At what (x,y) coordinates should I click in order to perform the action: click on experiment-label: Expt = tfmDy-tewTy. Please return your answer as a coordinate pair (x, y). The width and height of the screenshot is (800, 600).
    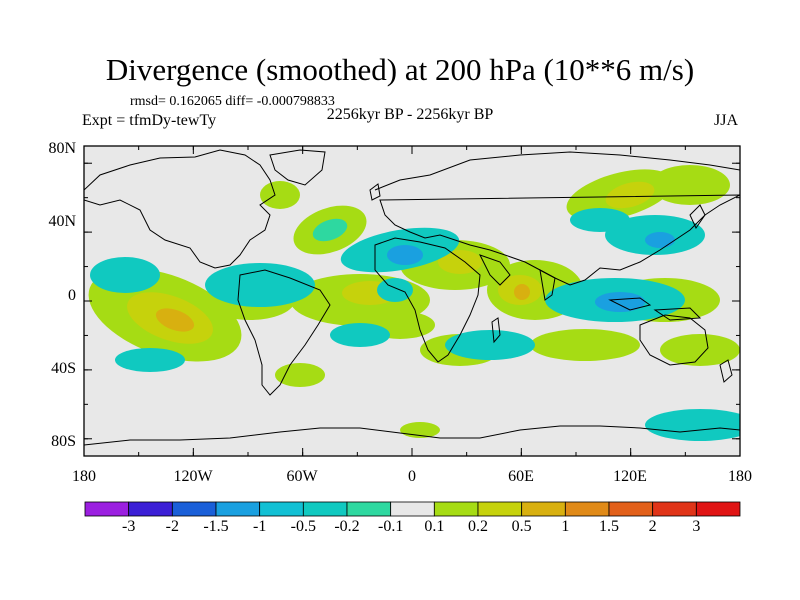
    Looking at the image, I should click on (149, 120).